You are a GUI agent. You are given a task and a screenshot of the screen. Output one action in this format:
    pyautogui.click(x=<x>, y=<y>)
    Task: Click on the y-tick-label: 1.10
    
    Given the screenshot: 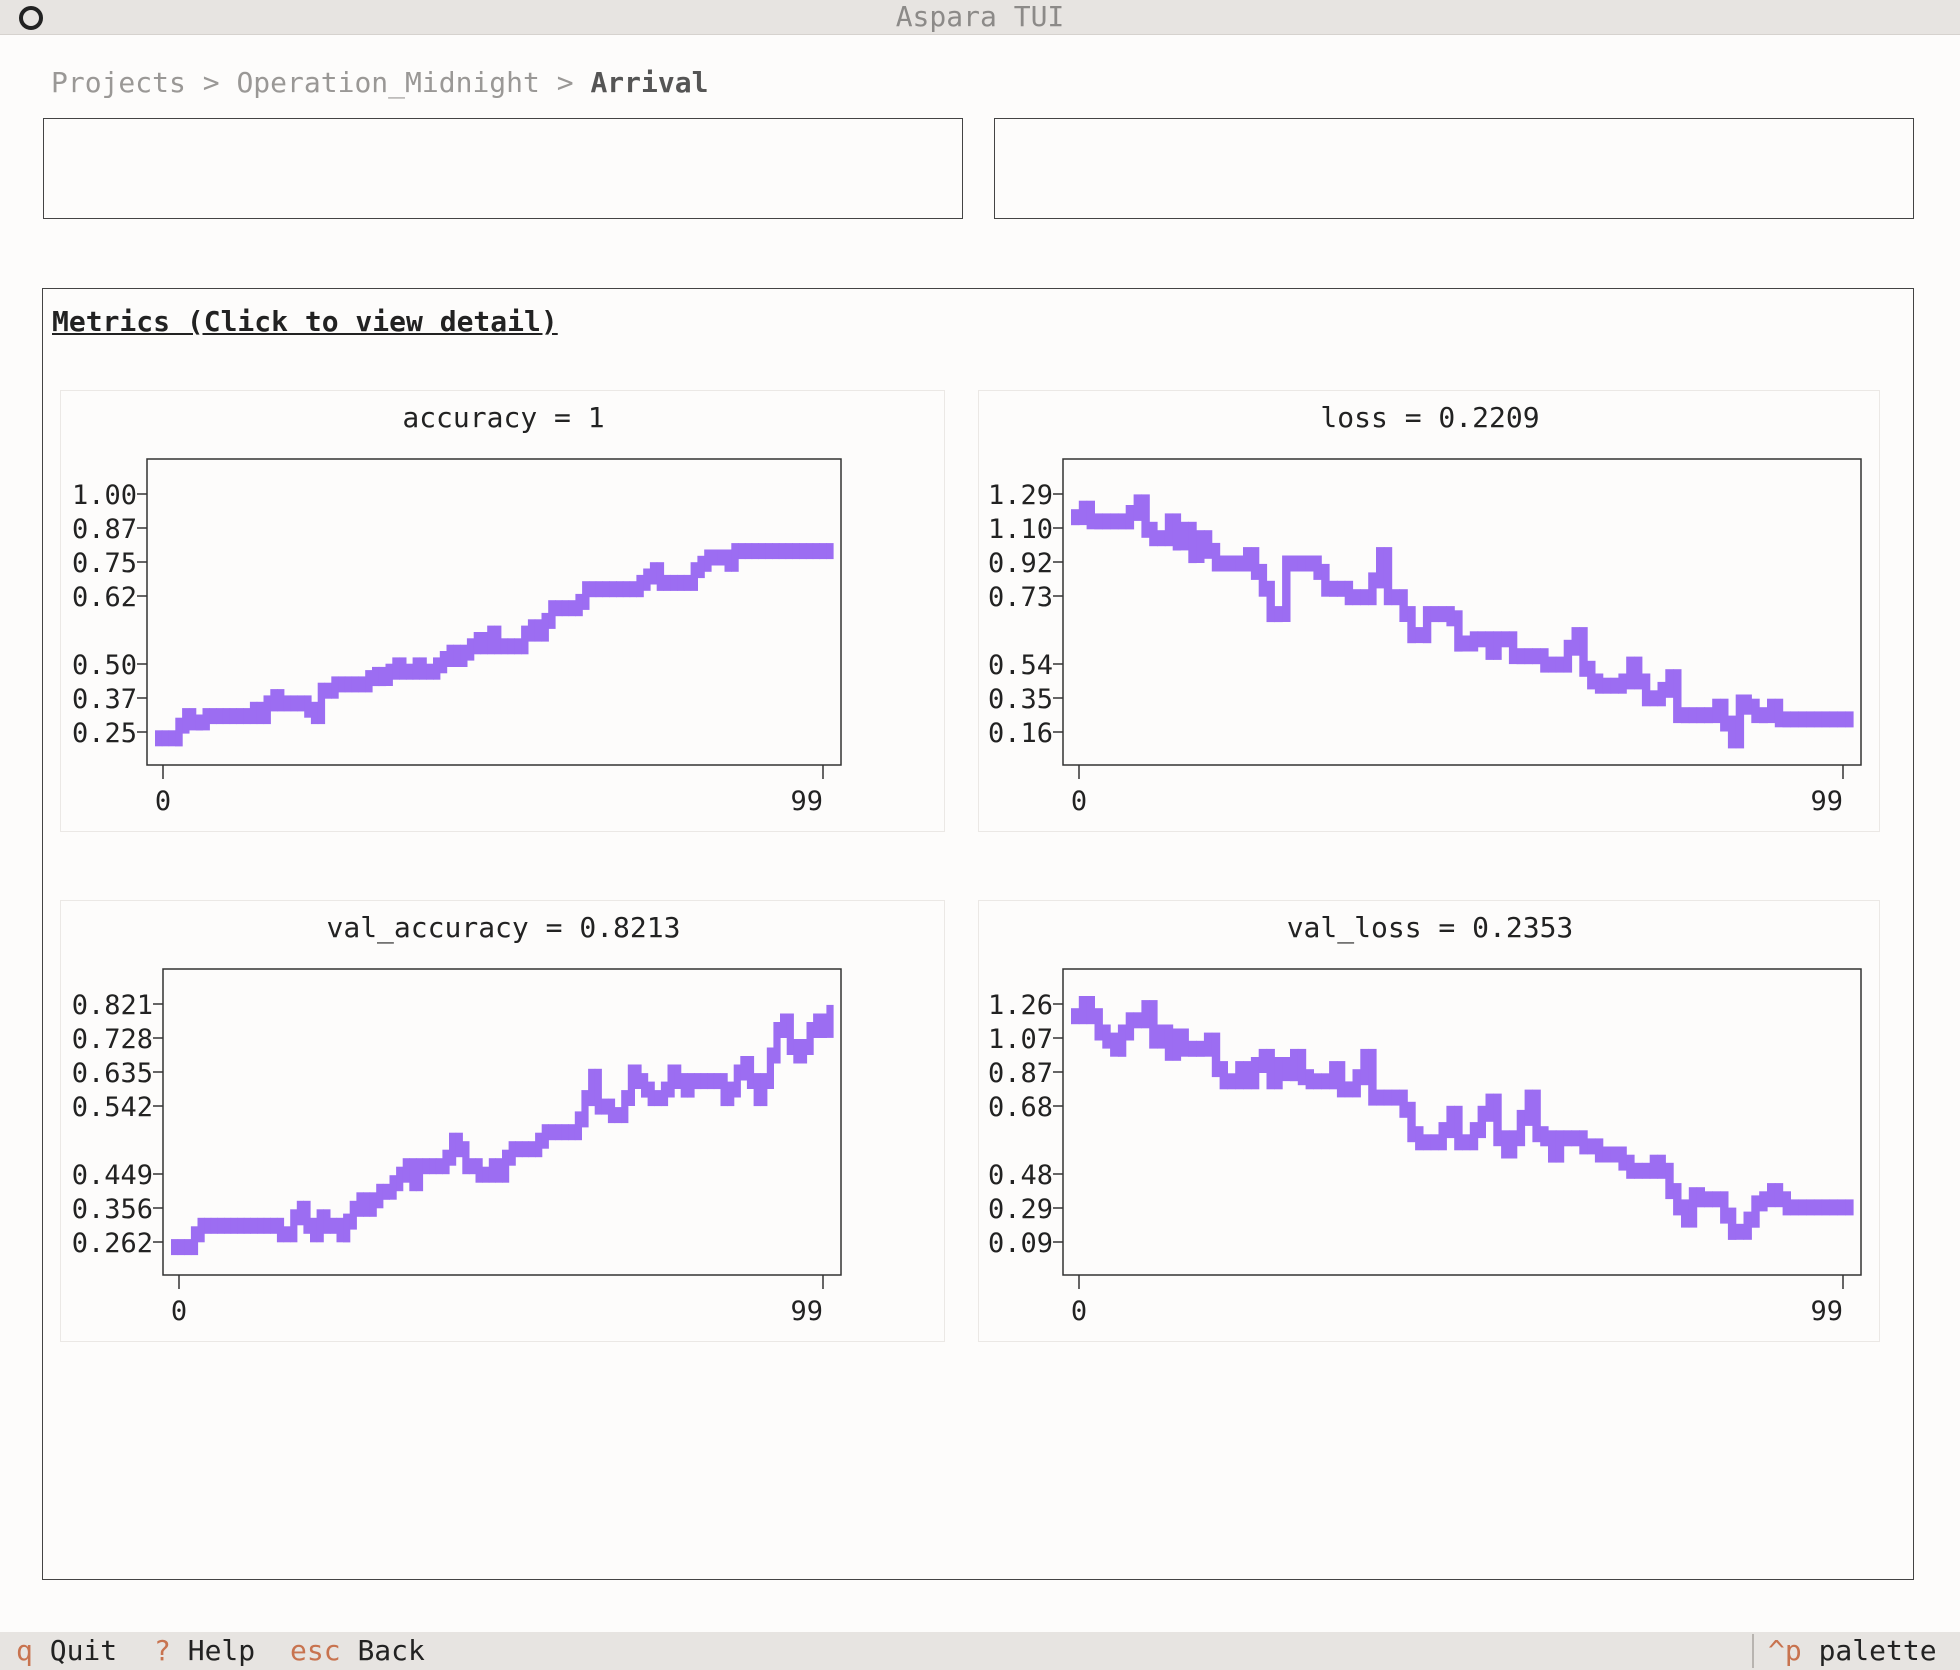 What is the action you would take?
    pyautogui.click(x=1020, y=529)
    